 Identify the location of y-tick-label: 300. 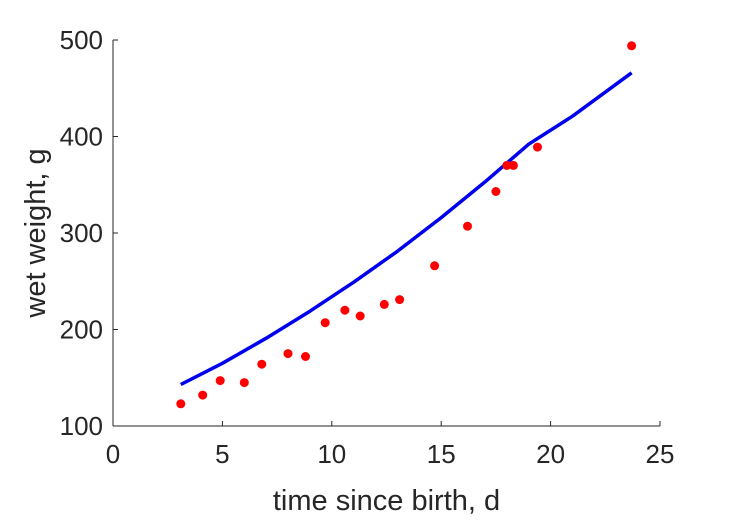
(81, 233).